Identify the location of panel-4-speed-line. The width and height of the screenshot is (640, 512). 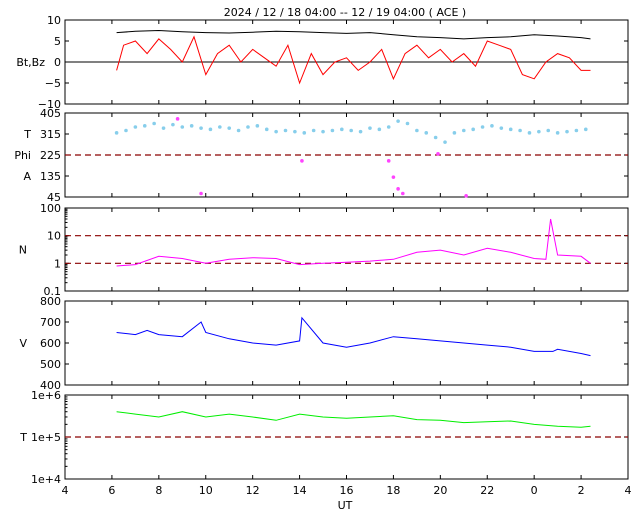
(353, 336).